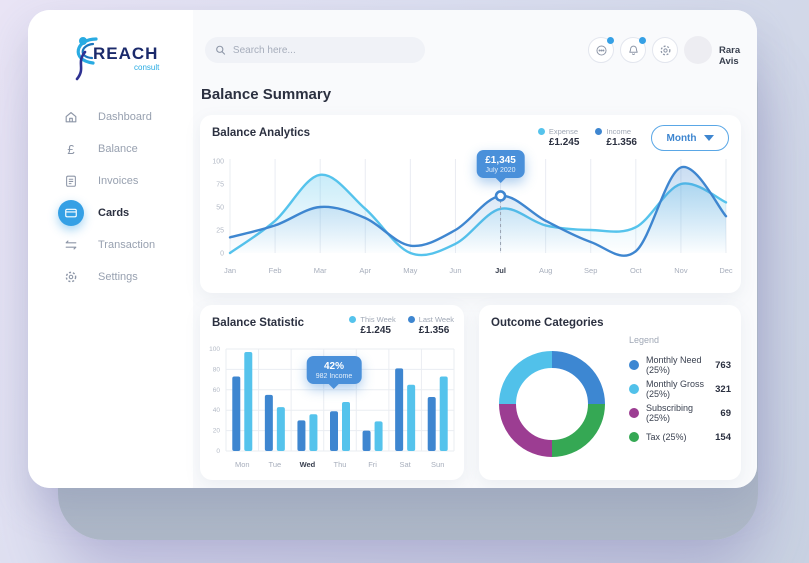 This screenshot has height=563, width=809. Describe the element at coordinates (71, 181) in the screenshot. I see `invoice-icon` at that location.